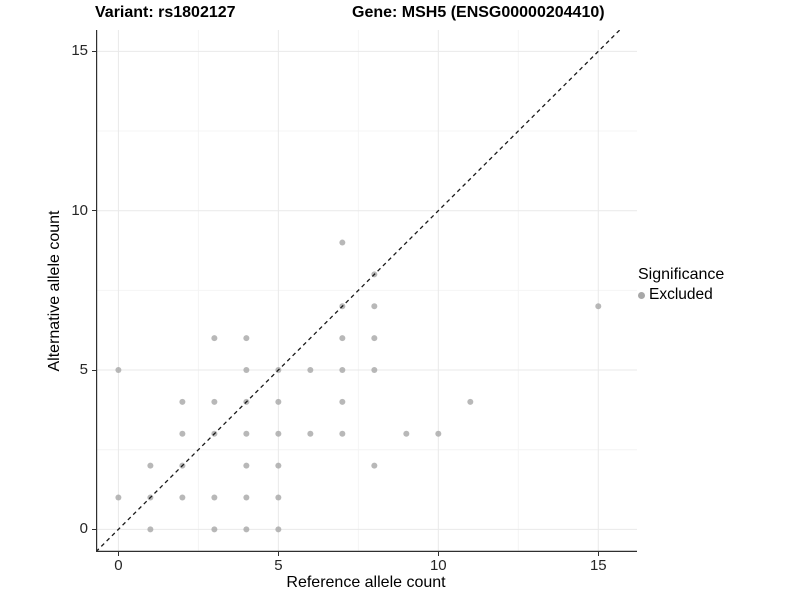  I want to click on y-tick-label: 5, so click(83, 370).